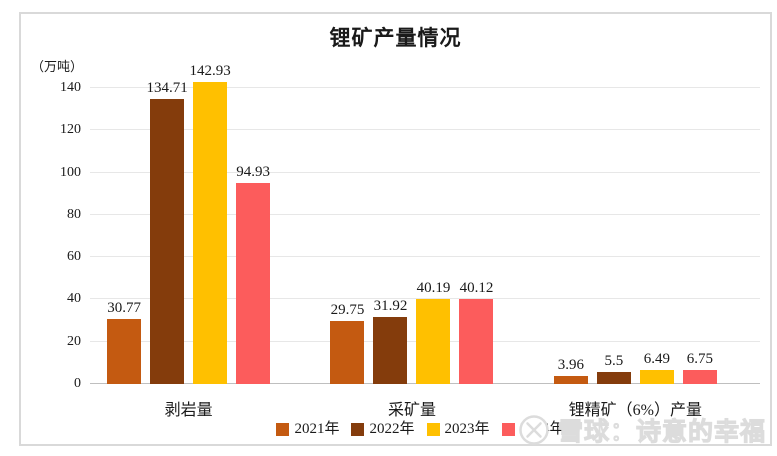  What do you see at coordinates (57, 66) in the screenshot?
I see `y-axis-unit-label: （万吨）` at bounding box center [57, 66].